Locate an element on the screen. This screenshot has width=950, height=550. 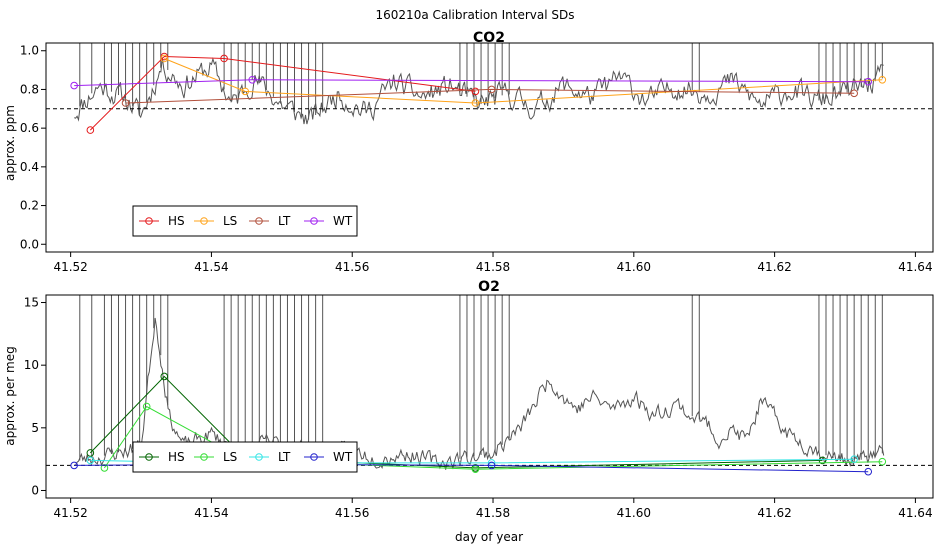
o2-legend-wt-marker is located at coordinates (314, 457).